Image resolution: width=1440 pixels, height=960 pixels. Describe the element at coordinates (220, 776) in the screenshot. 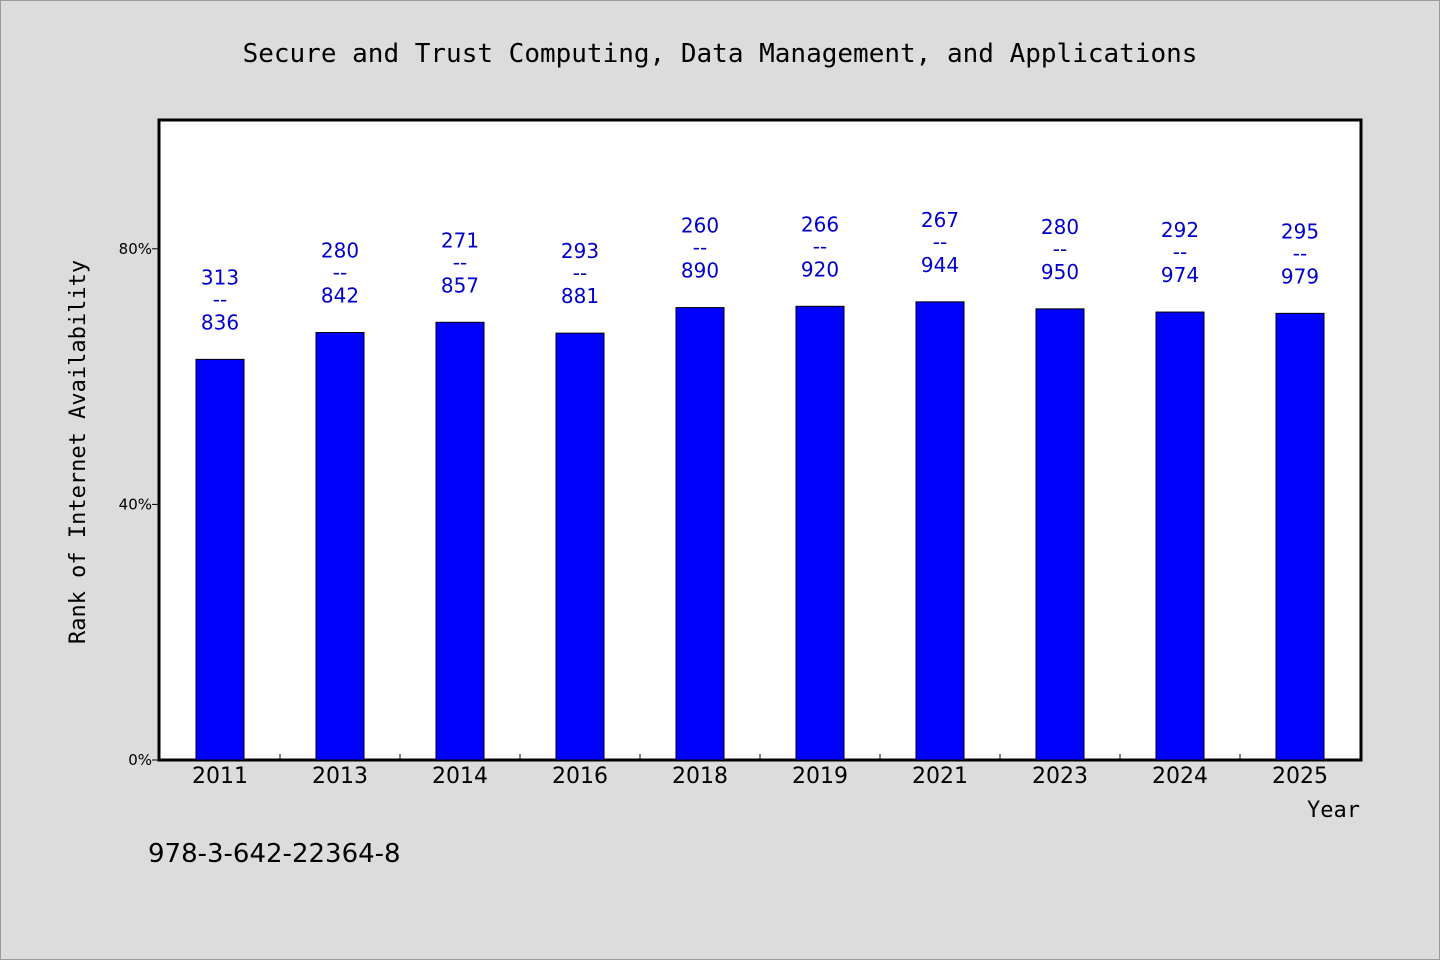

I see `x-tick-label-2011: 2011` at that location.